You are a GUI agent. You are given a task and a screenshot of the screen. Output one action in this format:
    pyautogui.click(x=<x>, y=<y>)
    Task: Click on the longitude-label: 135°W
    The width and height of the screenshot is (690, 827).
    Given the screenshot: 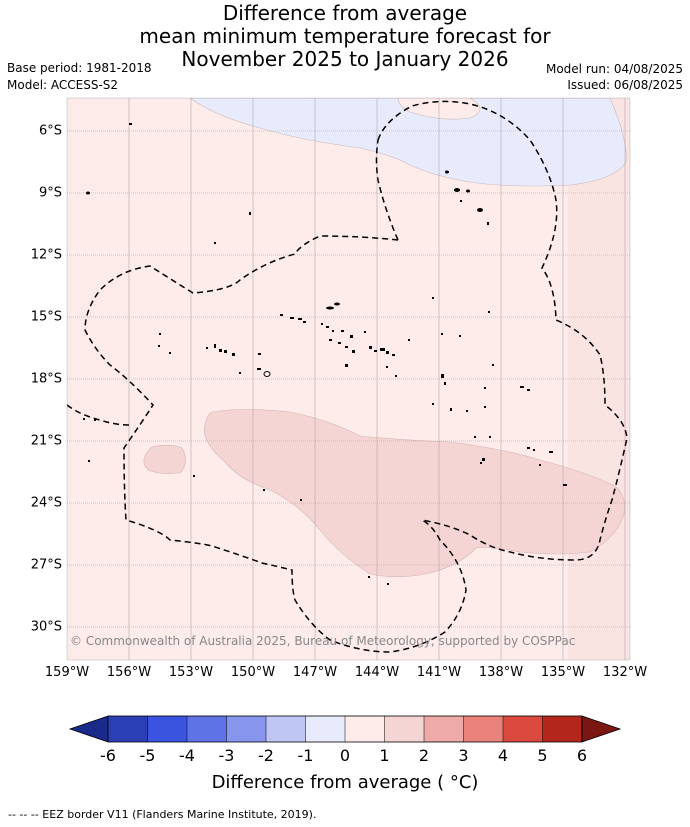 What is the action you would take?
    pyautogui.click(x=563, y=672)
    